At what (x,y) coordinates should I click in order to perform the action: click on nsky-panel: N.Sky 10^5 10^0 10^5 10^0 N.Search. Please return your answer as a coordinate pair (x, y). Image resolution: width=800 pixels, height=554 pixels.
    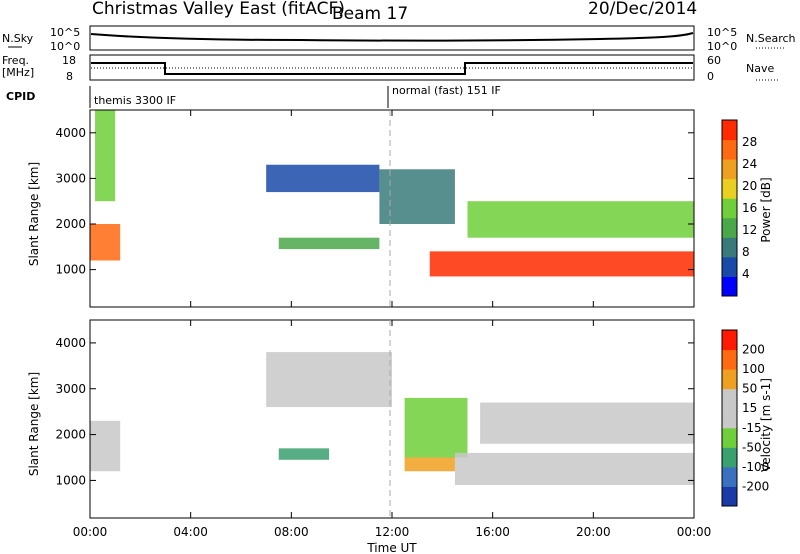
    Looking at the image, I should click on (399, 39).